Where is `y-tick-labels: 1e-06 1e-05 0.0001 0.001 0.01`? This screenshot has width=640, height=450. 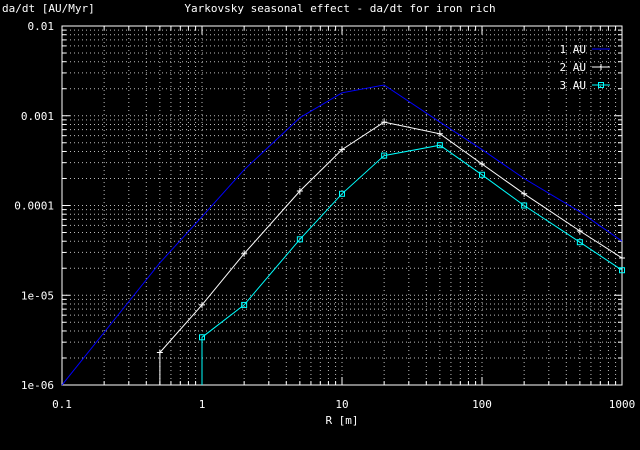 y-tick-labels: 1e-06 1e-05 0.0001 0.001 0.01 is located at coordinates (34, 206).